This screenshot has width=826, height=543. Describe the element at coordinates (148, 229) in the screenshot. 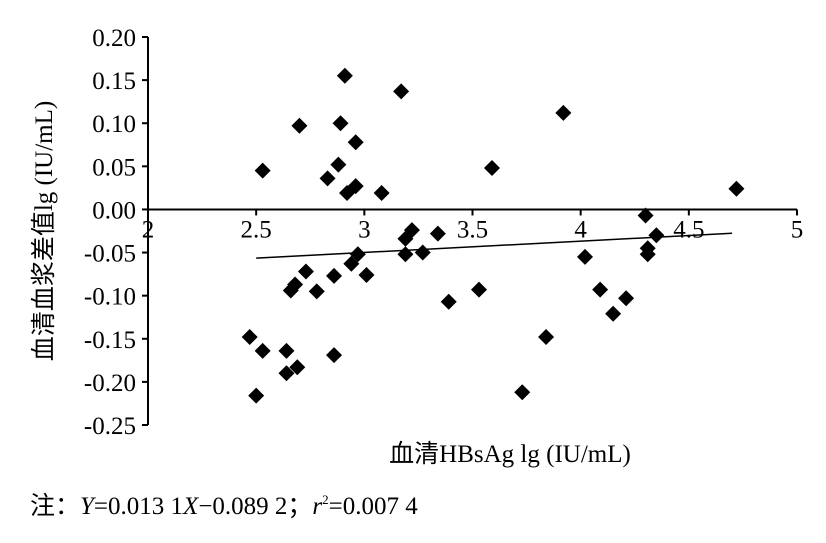

I see `x-tick-label: 2` at that location.